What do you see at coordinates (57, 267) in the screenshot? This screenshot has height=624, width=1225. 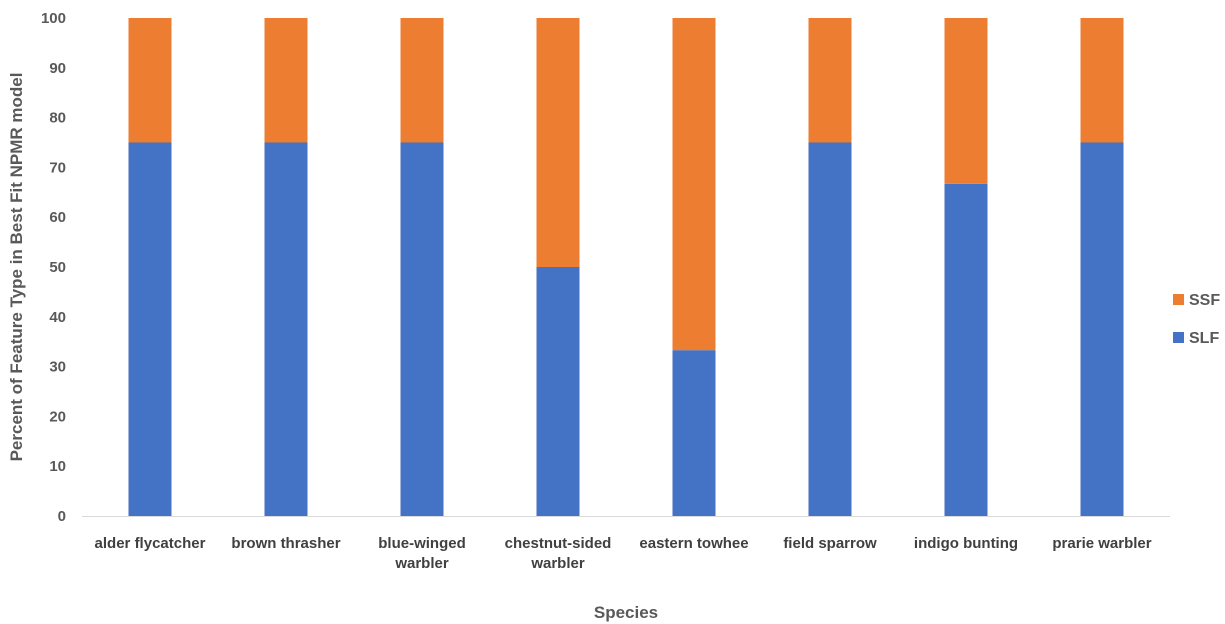 I see `y-tick-label: 50` at bounding box center [57, 267].